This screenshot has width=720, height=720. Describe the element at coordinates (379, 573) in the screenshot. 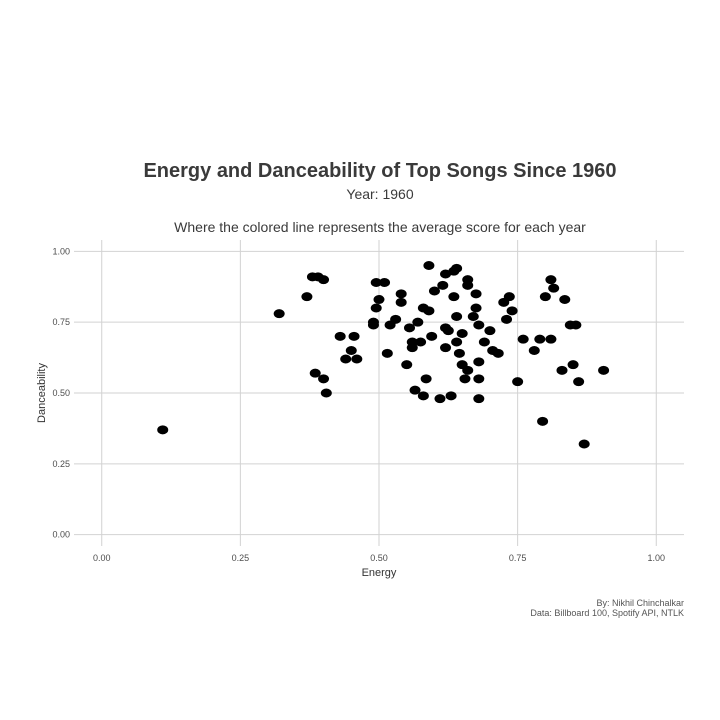

I see `x-axis-title: Energy` at that location.